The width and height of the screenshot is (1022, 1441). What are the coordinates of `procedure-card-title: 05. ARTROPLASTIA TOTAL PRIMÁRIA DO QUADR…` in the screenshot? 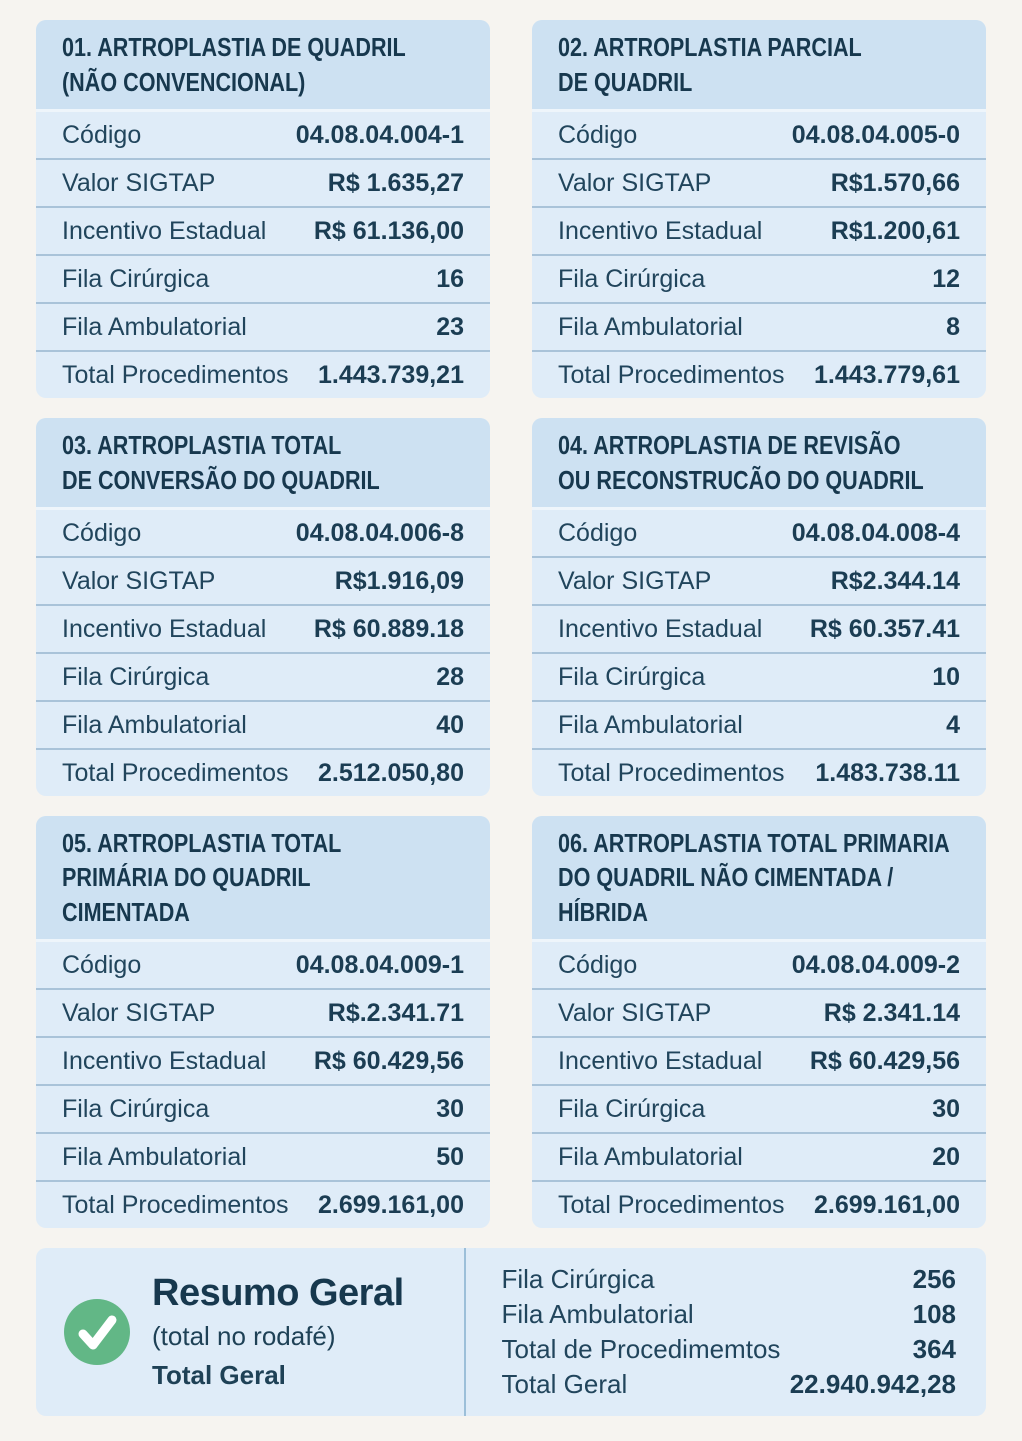 It's located at (202, 877).